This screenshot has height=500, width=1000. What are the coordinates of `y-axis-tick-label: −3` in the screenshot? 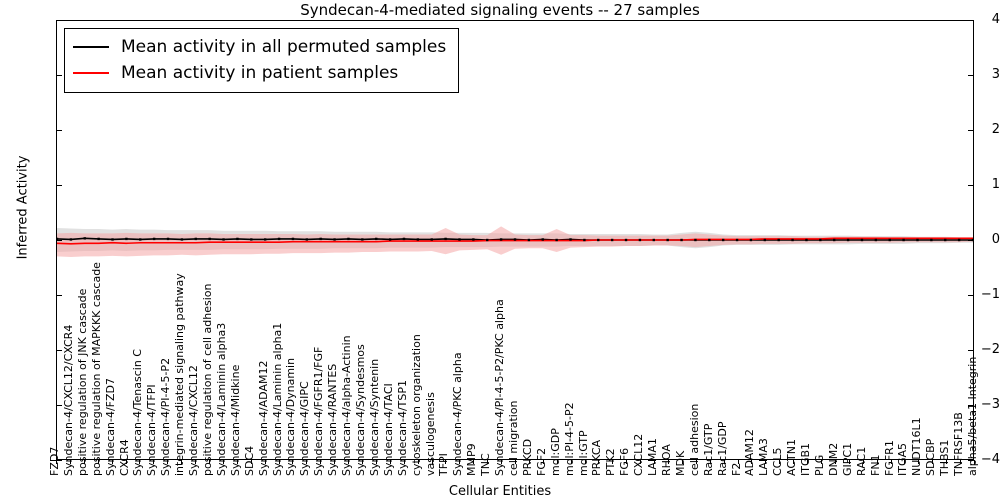 It's located at (990, 404).